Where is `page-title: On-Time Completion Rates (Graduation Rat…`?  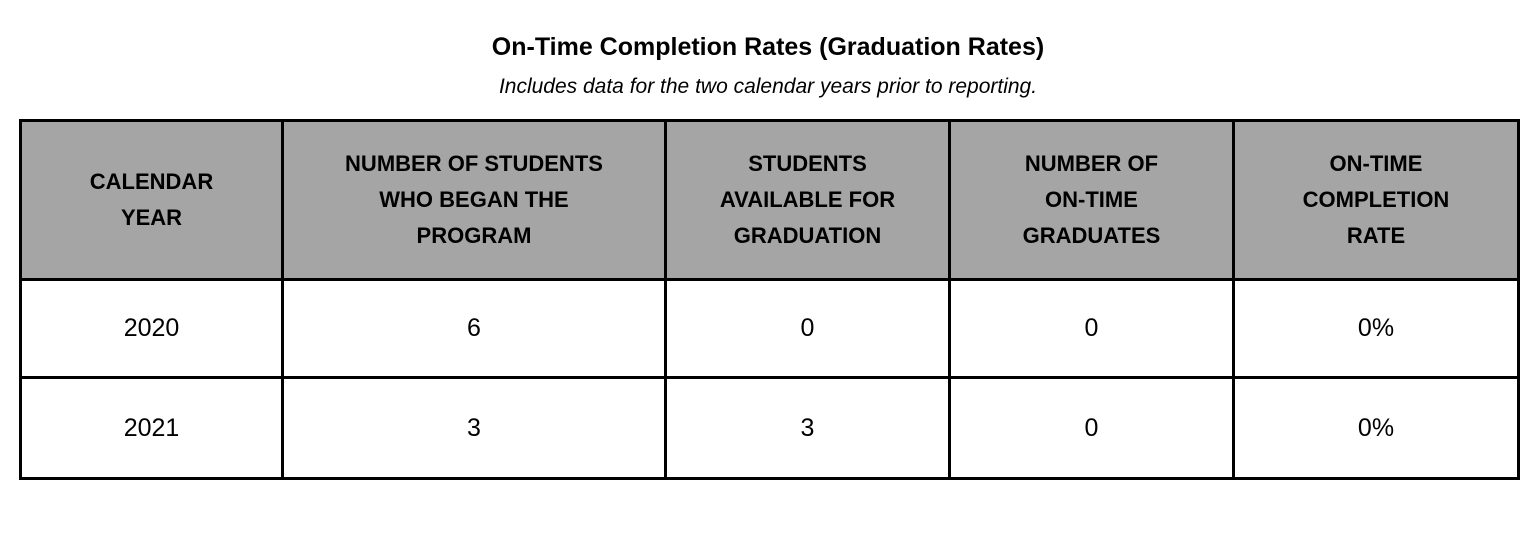
page-title: On-Time Completion Rates (Graduation Rat… is located at coordinates (768, 47).